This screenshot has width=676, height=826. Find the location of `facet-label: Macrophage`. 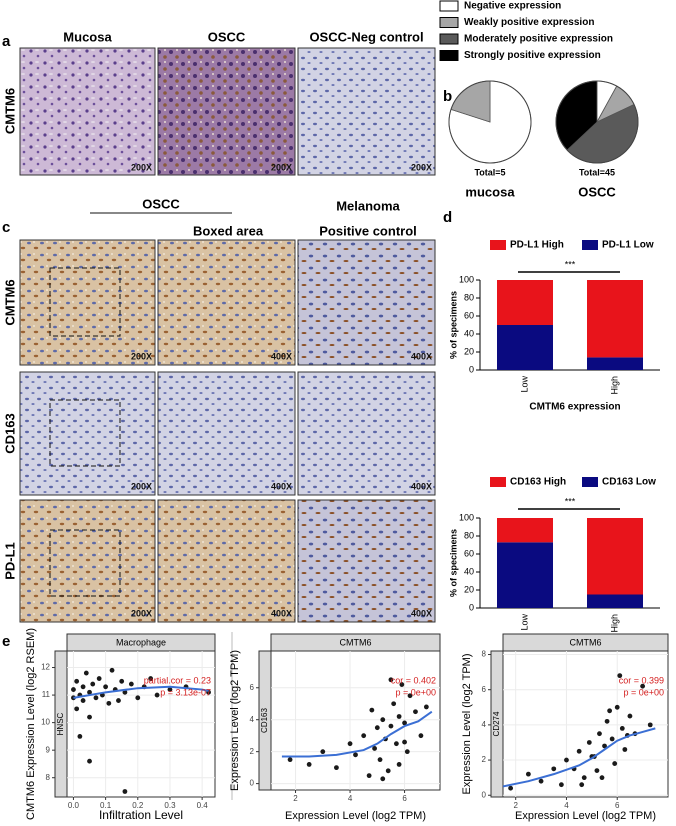

facet-label: Macrophage is located at coordinates (141, 642).